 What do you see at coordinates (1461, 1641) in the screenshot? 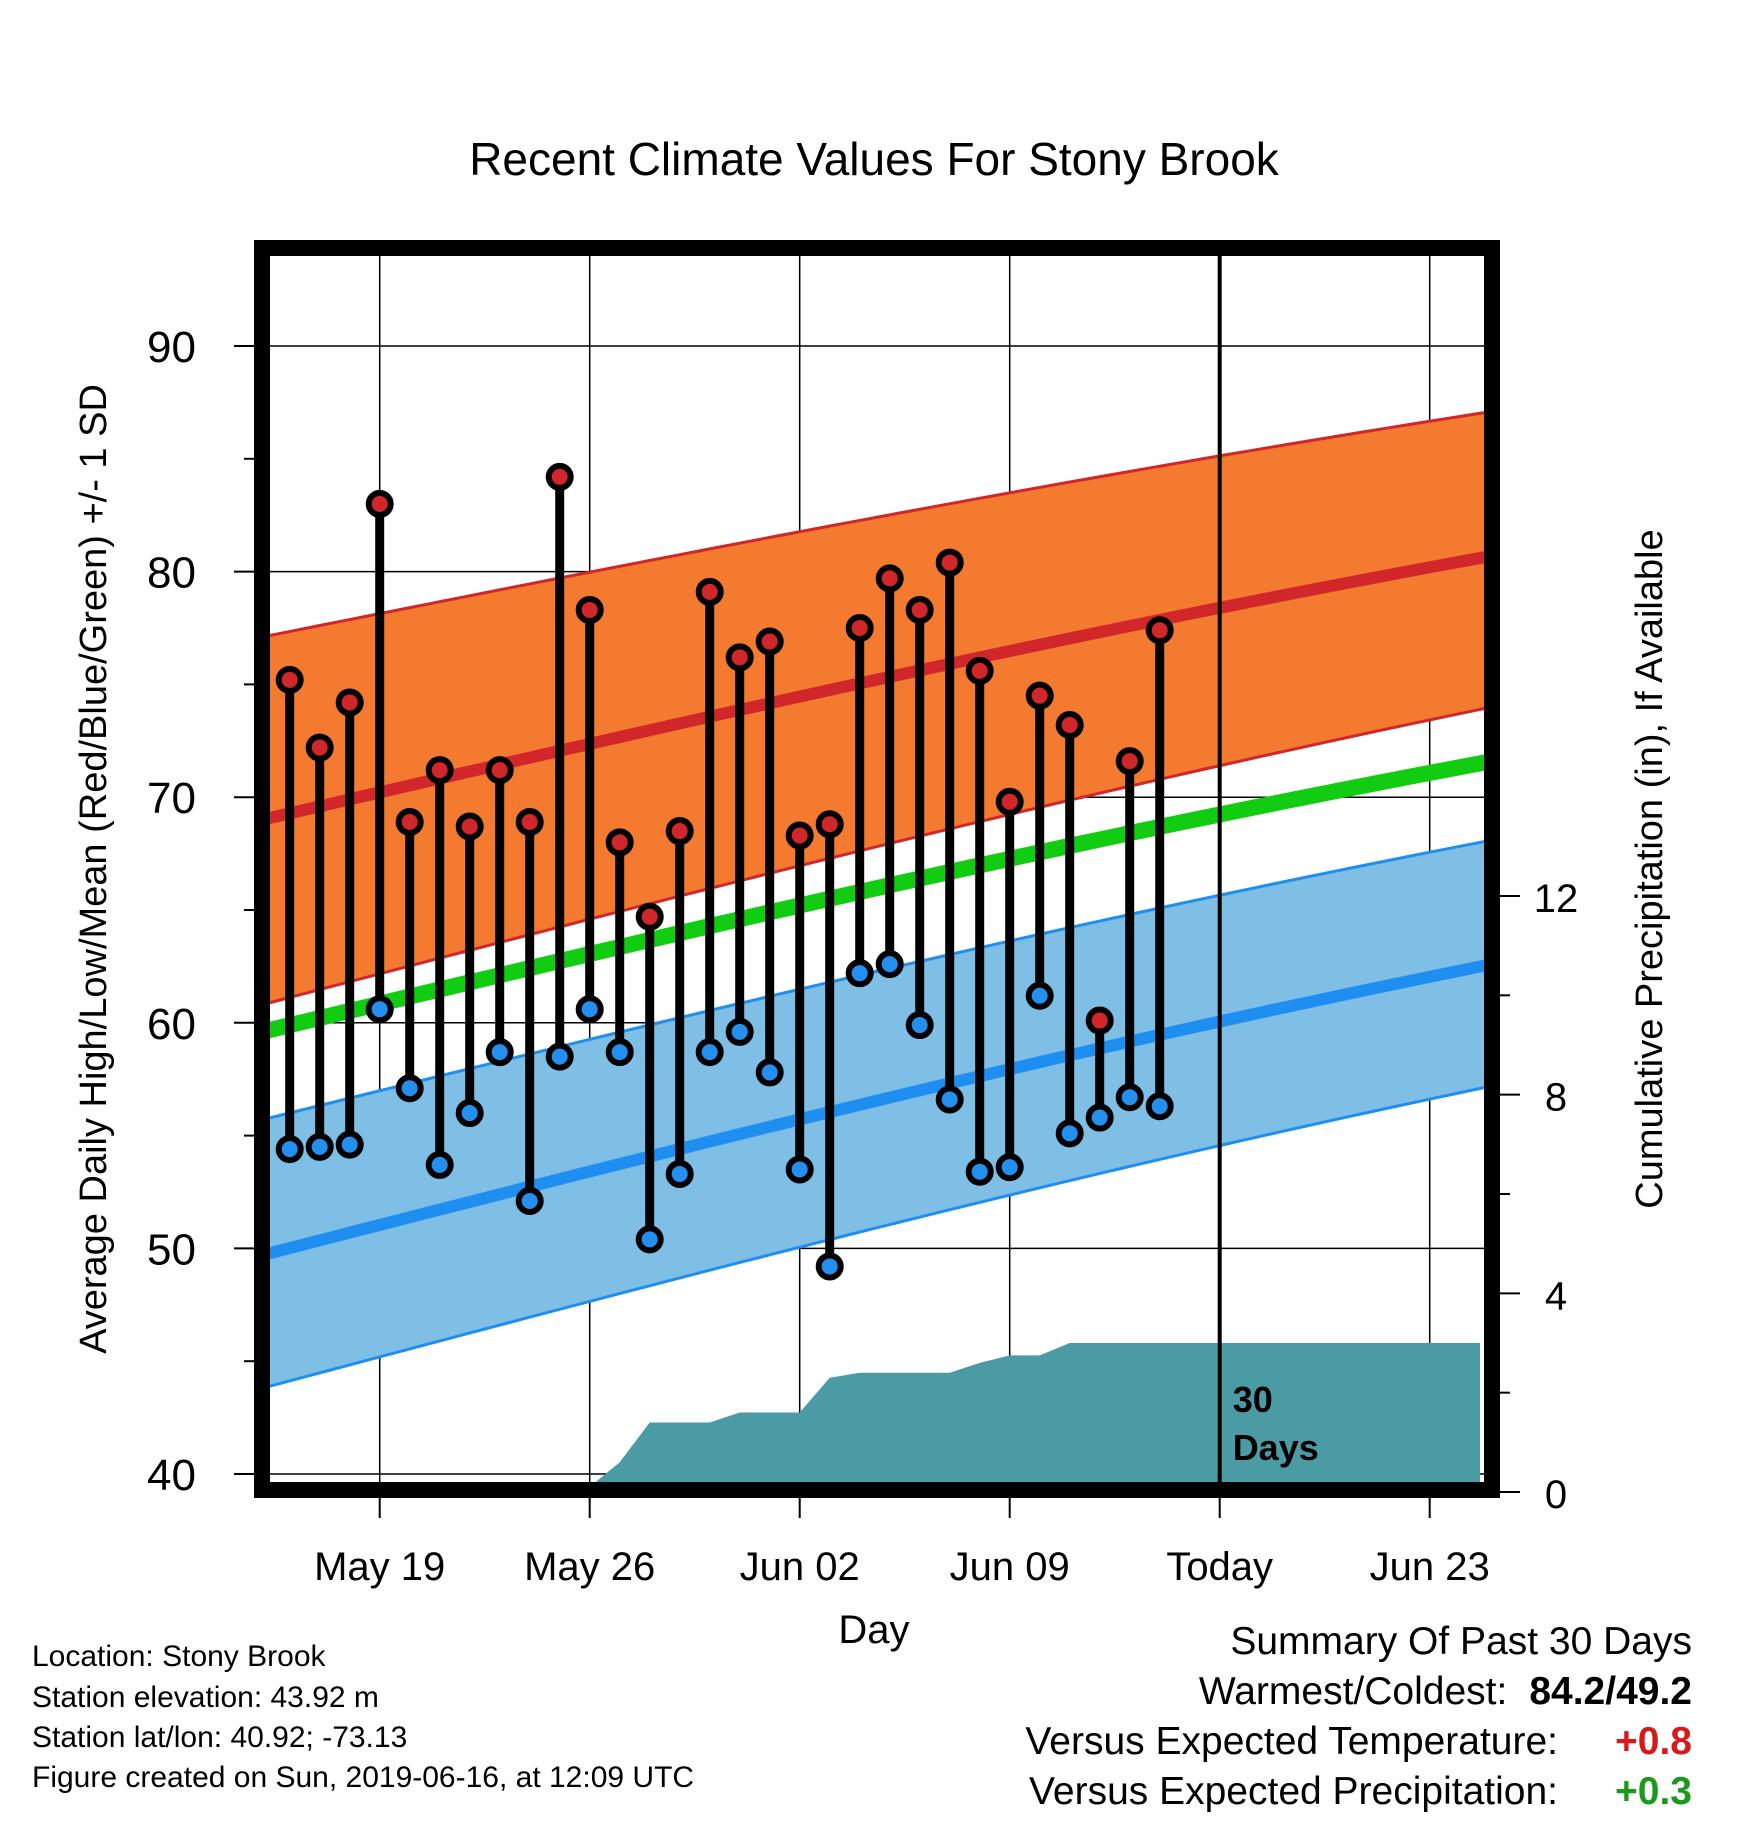
I see `summary-heading: Summary Of Past 30 Days` at bounding box center [1461, 1641].